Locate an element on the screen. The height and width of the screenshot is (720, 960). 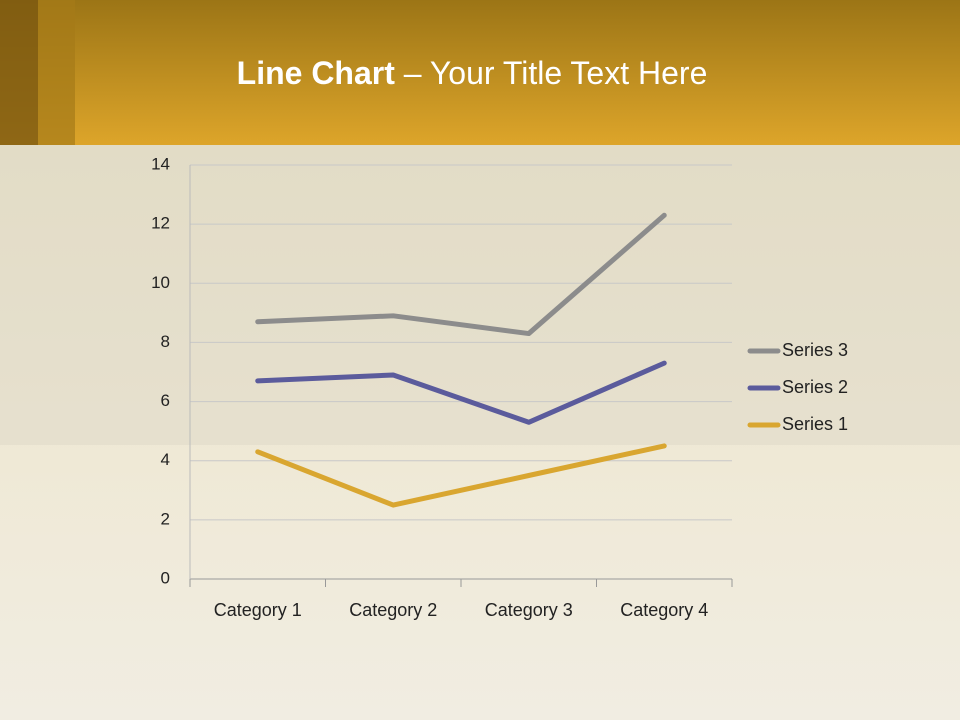
y-tick-label: 6 is located at coordinates (165, 400).